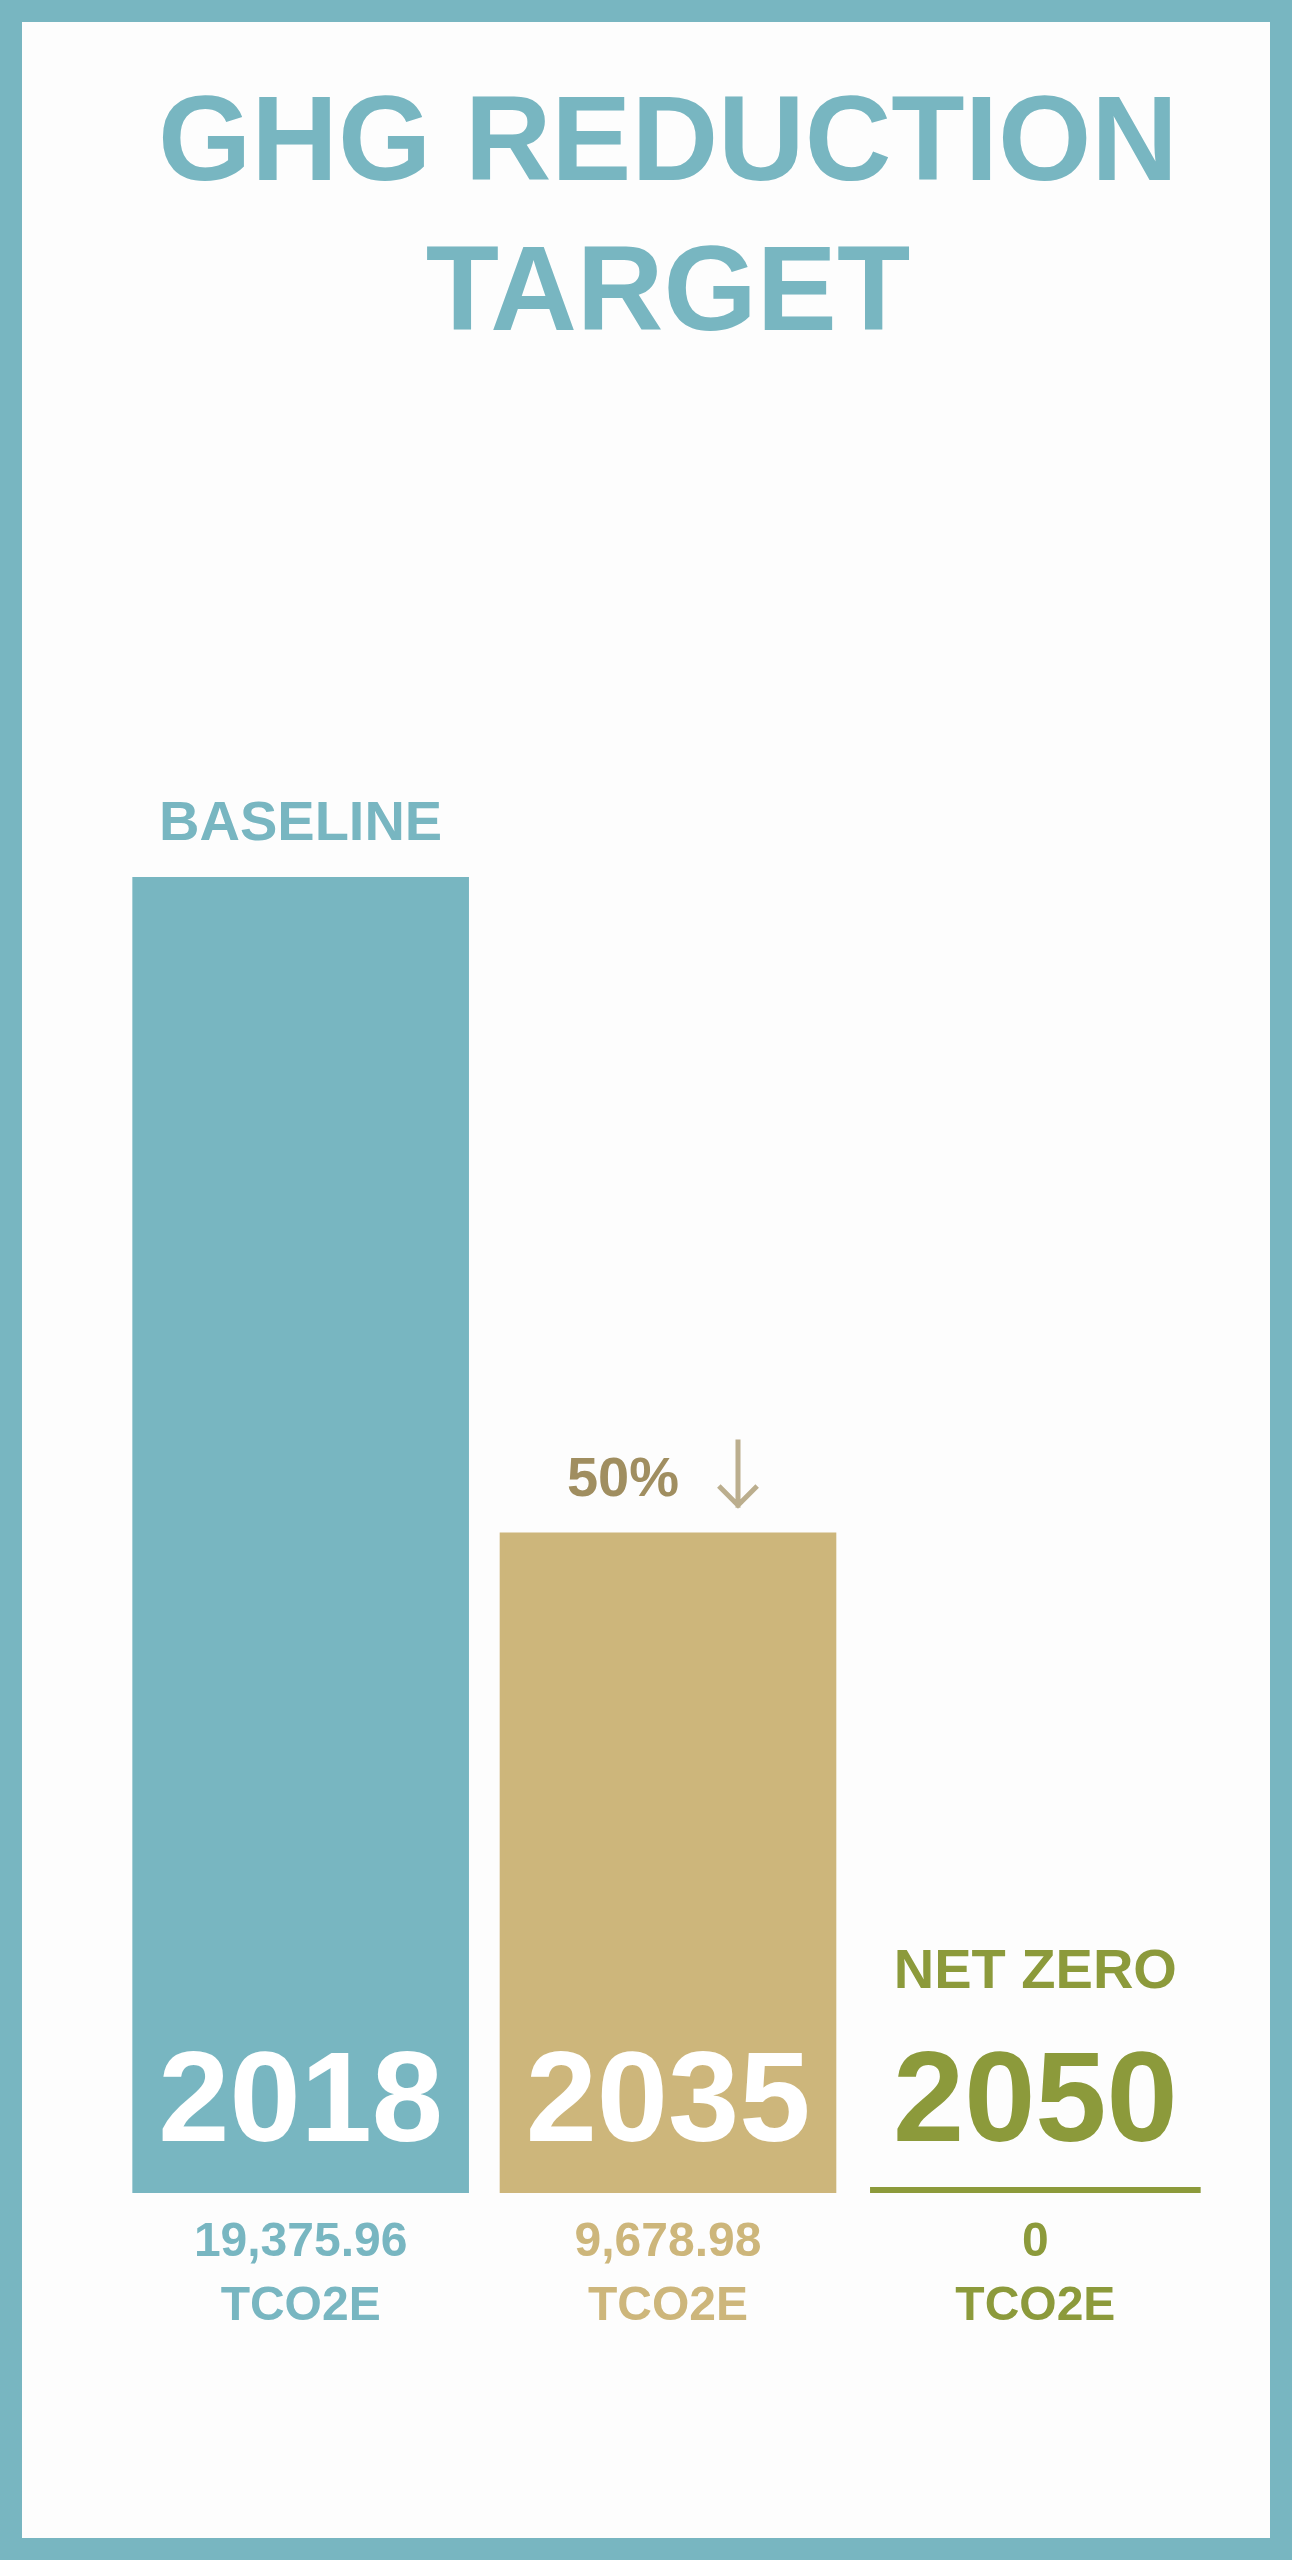 The image size is (1292, 2560). What do you see at coordinates (1035, 2271) in the screenshot?
I see `data-label: 0 TCO2E` at bounding box center [1035, 2271].